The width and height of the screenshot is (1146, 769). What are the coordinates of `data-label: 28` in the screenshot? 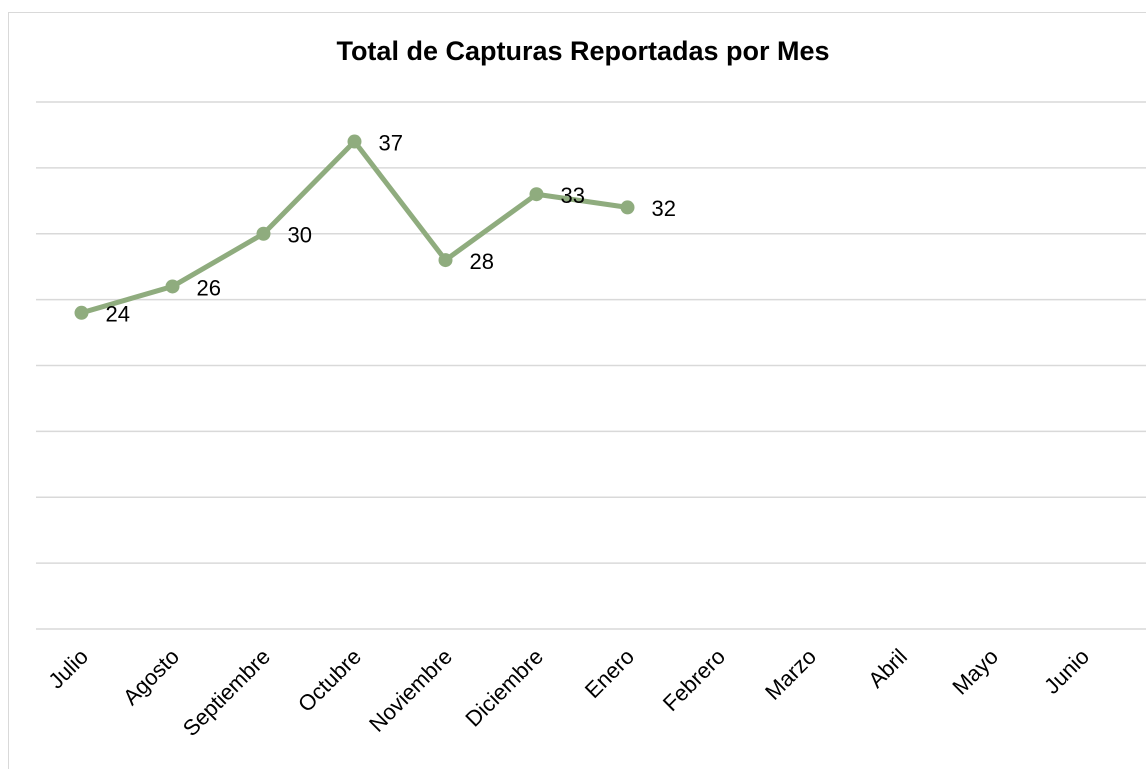 It's located at (482, 261).